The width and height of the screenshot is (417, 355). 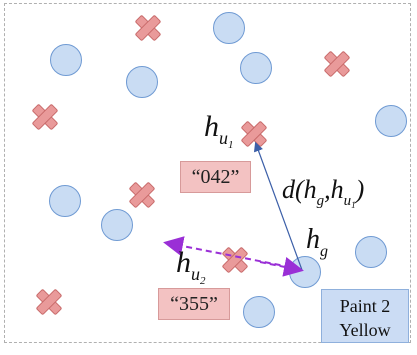 I want to click on paint-instruction-box: Paint 2 Yellow, so click(x=365, y=316).